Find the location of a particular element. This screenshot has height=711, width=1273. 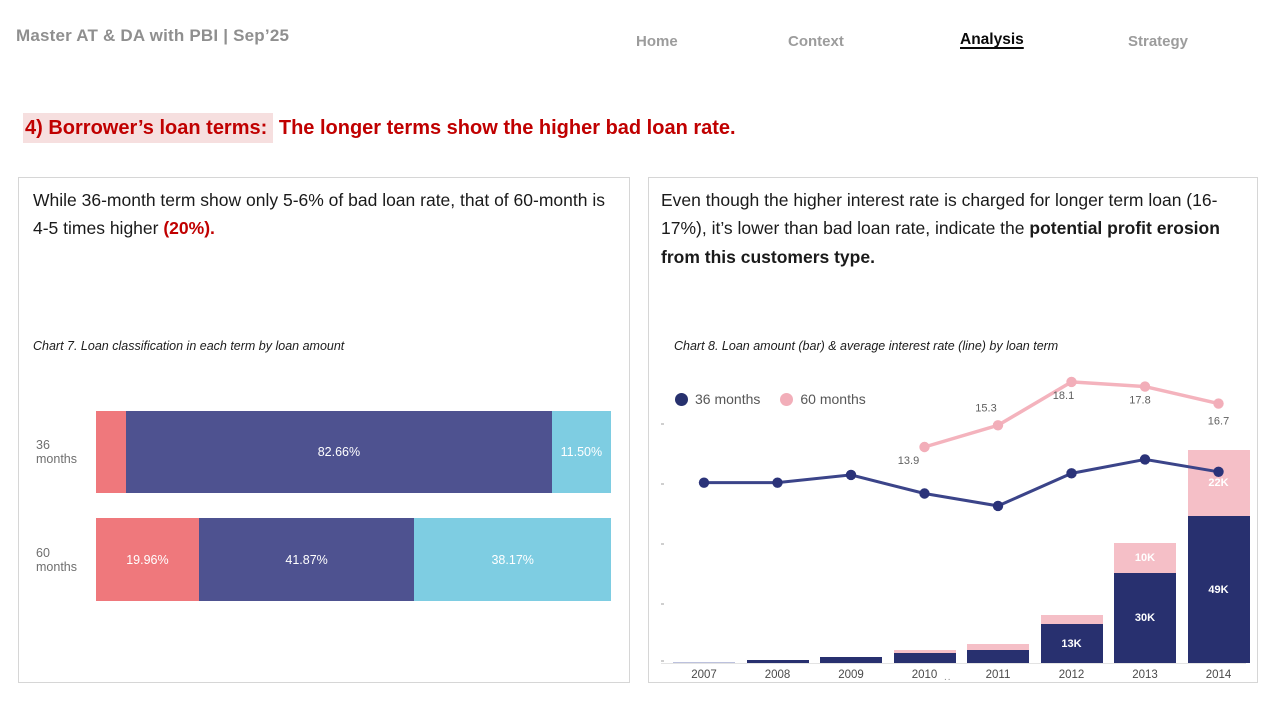

nav-analysis: Analysis is located at coordinates (992, 39).